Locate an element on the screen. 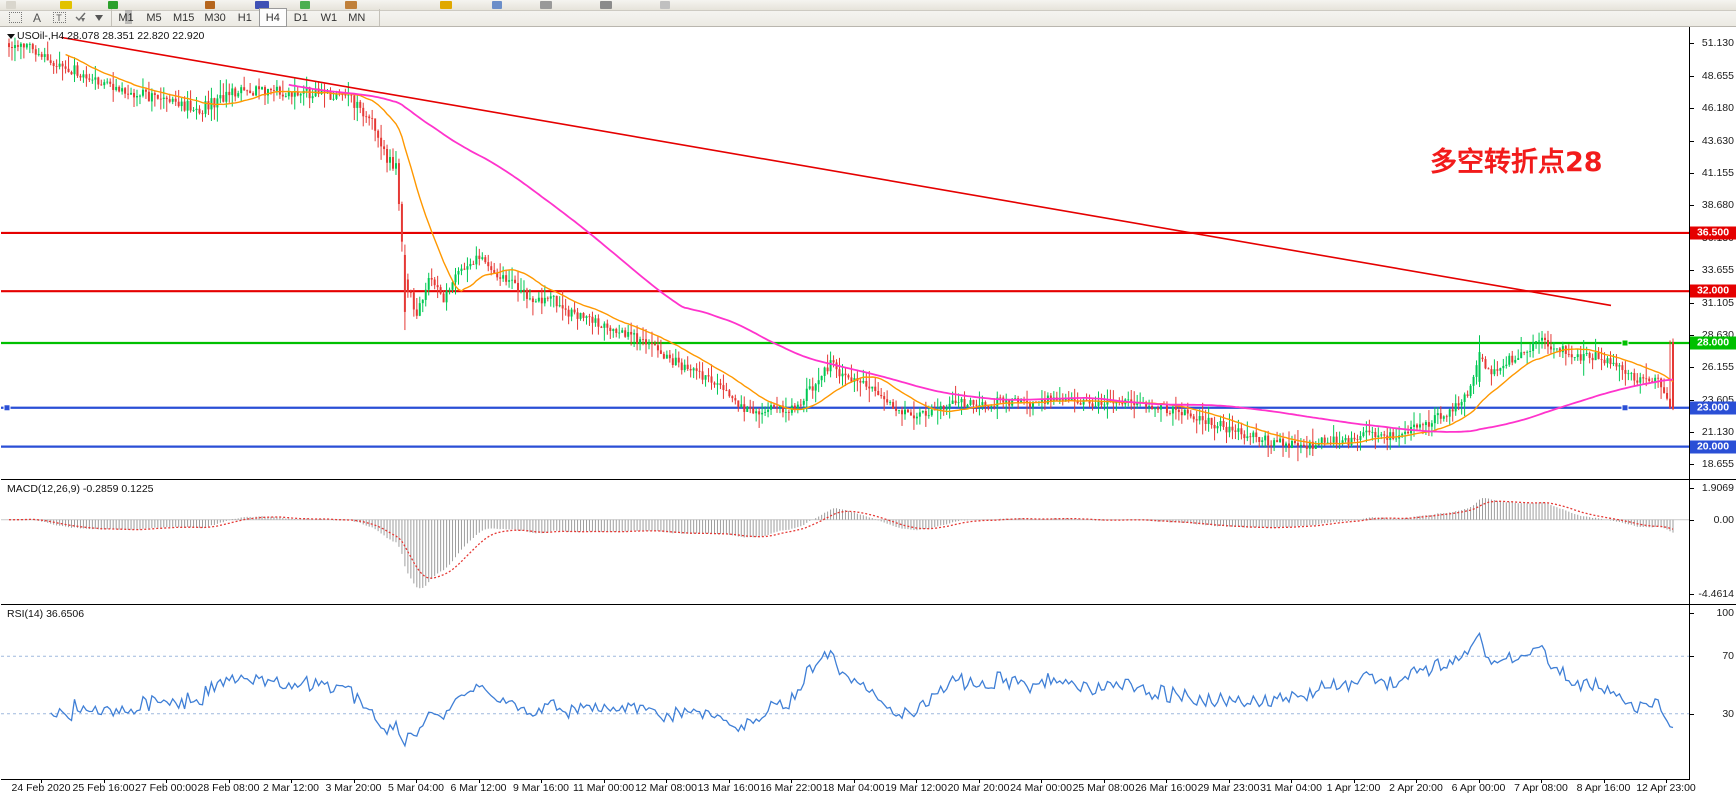  line-chart-icon is located at coordinates (262, 5).